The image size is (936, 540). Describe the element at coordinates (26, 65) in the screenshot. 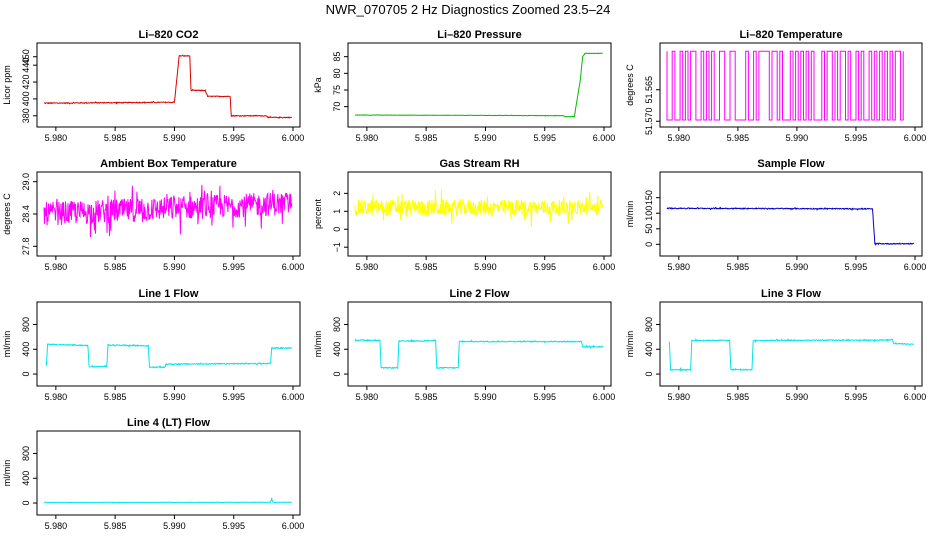

I see `y-tick-label: 440` at that location.